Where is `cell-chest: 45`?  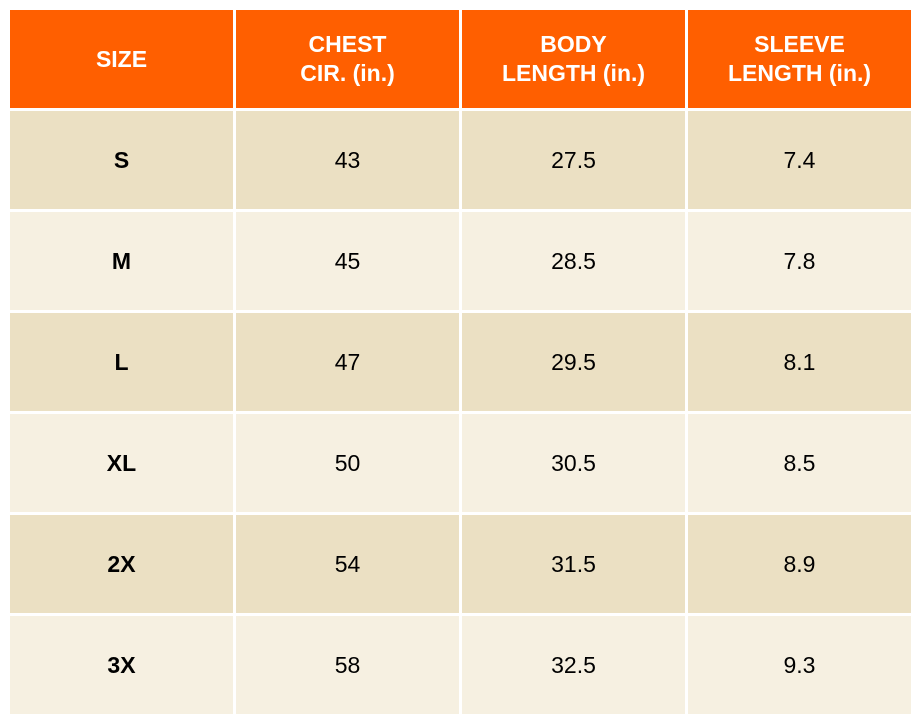 cell-chest: 45 is located at coordinates (347, 261).